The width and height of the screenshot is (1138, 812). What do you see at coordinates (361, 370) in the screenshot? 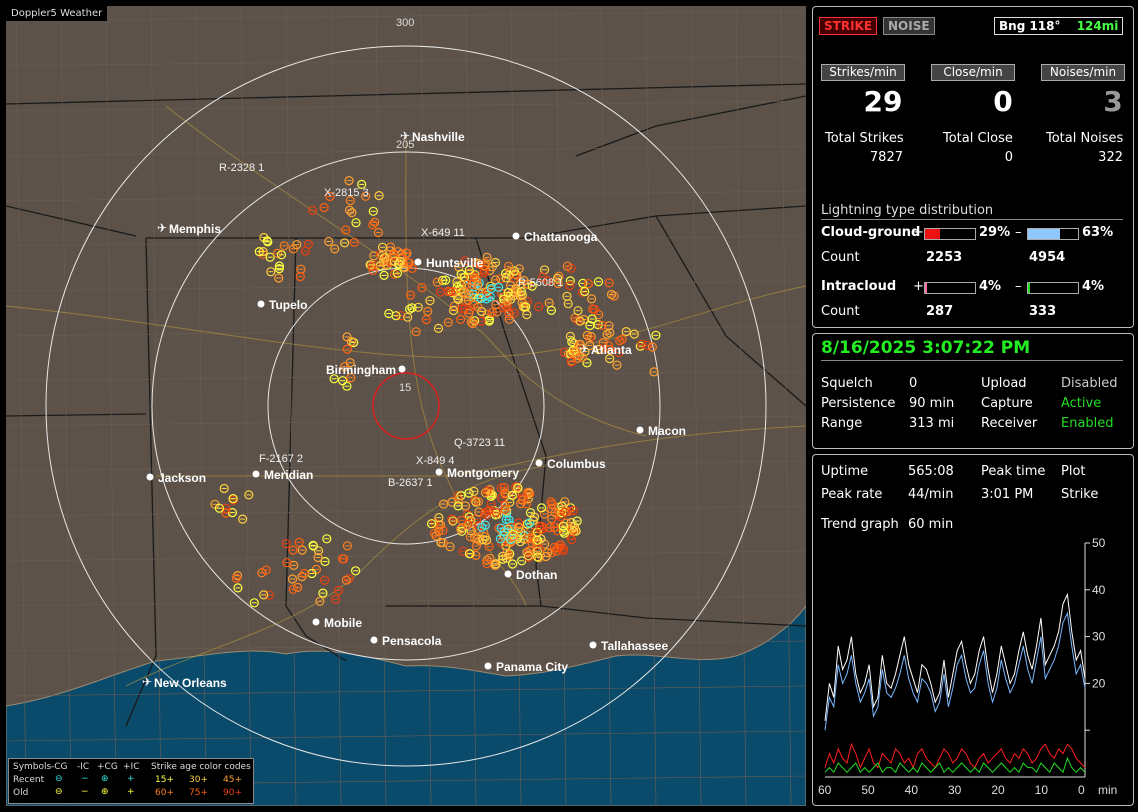
I see `city-label: Birmingham` at bounding box center [361, 370].